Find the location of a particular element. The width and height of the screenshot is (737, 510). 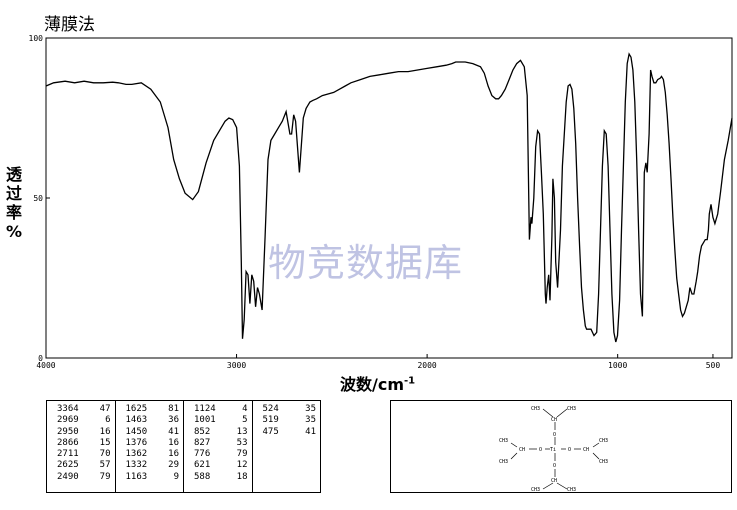

y-axis-label: 透 过 率 % is located at coordinates (14, 203).